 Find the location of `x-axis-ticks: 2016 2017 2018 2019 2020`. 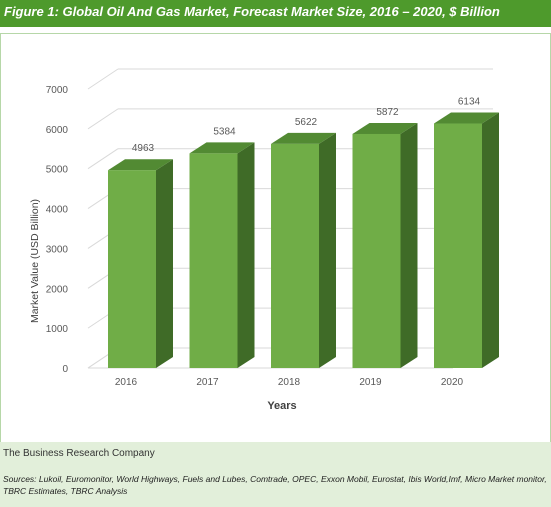

x-axis-ticks: 2016 2017 2018 2019 2020 is located at coordinates (289, 382).